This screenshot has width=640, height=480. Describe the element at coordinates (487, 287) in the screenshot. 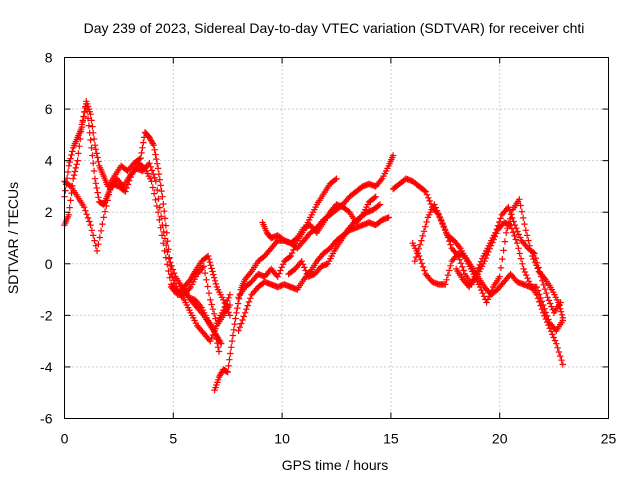

I see `series-trace-m` at that location.